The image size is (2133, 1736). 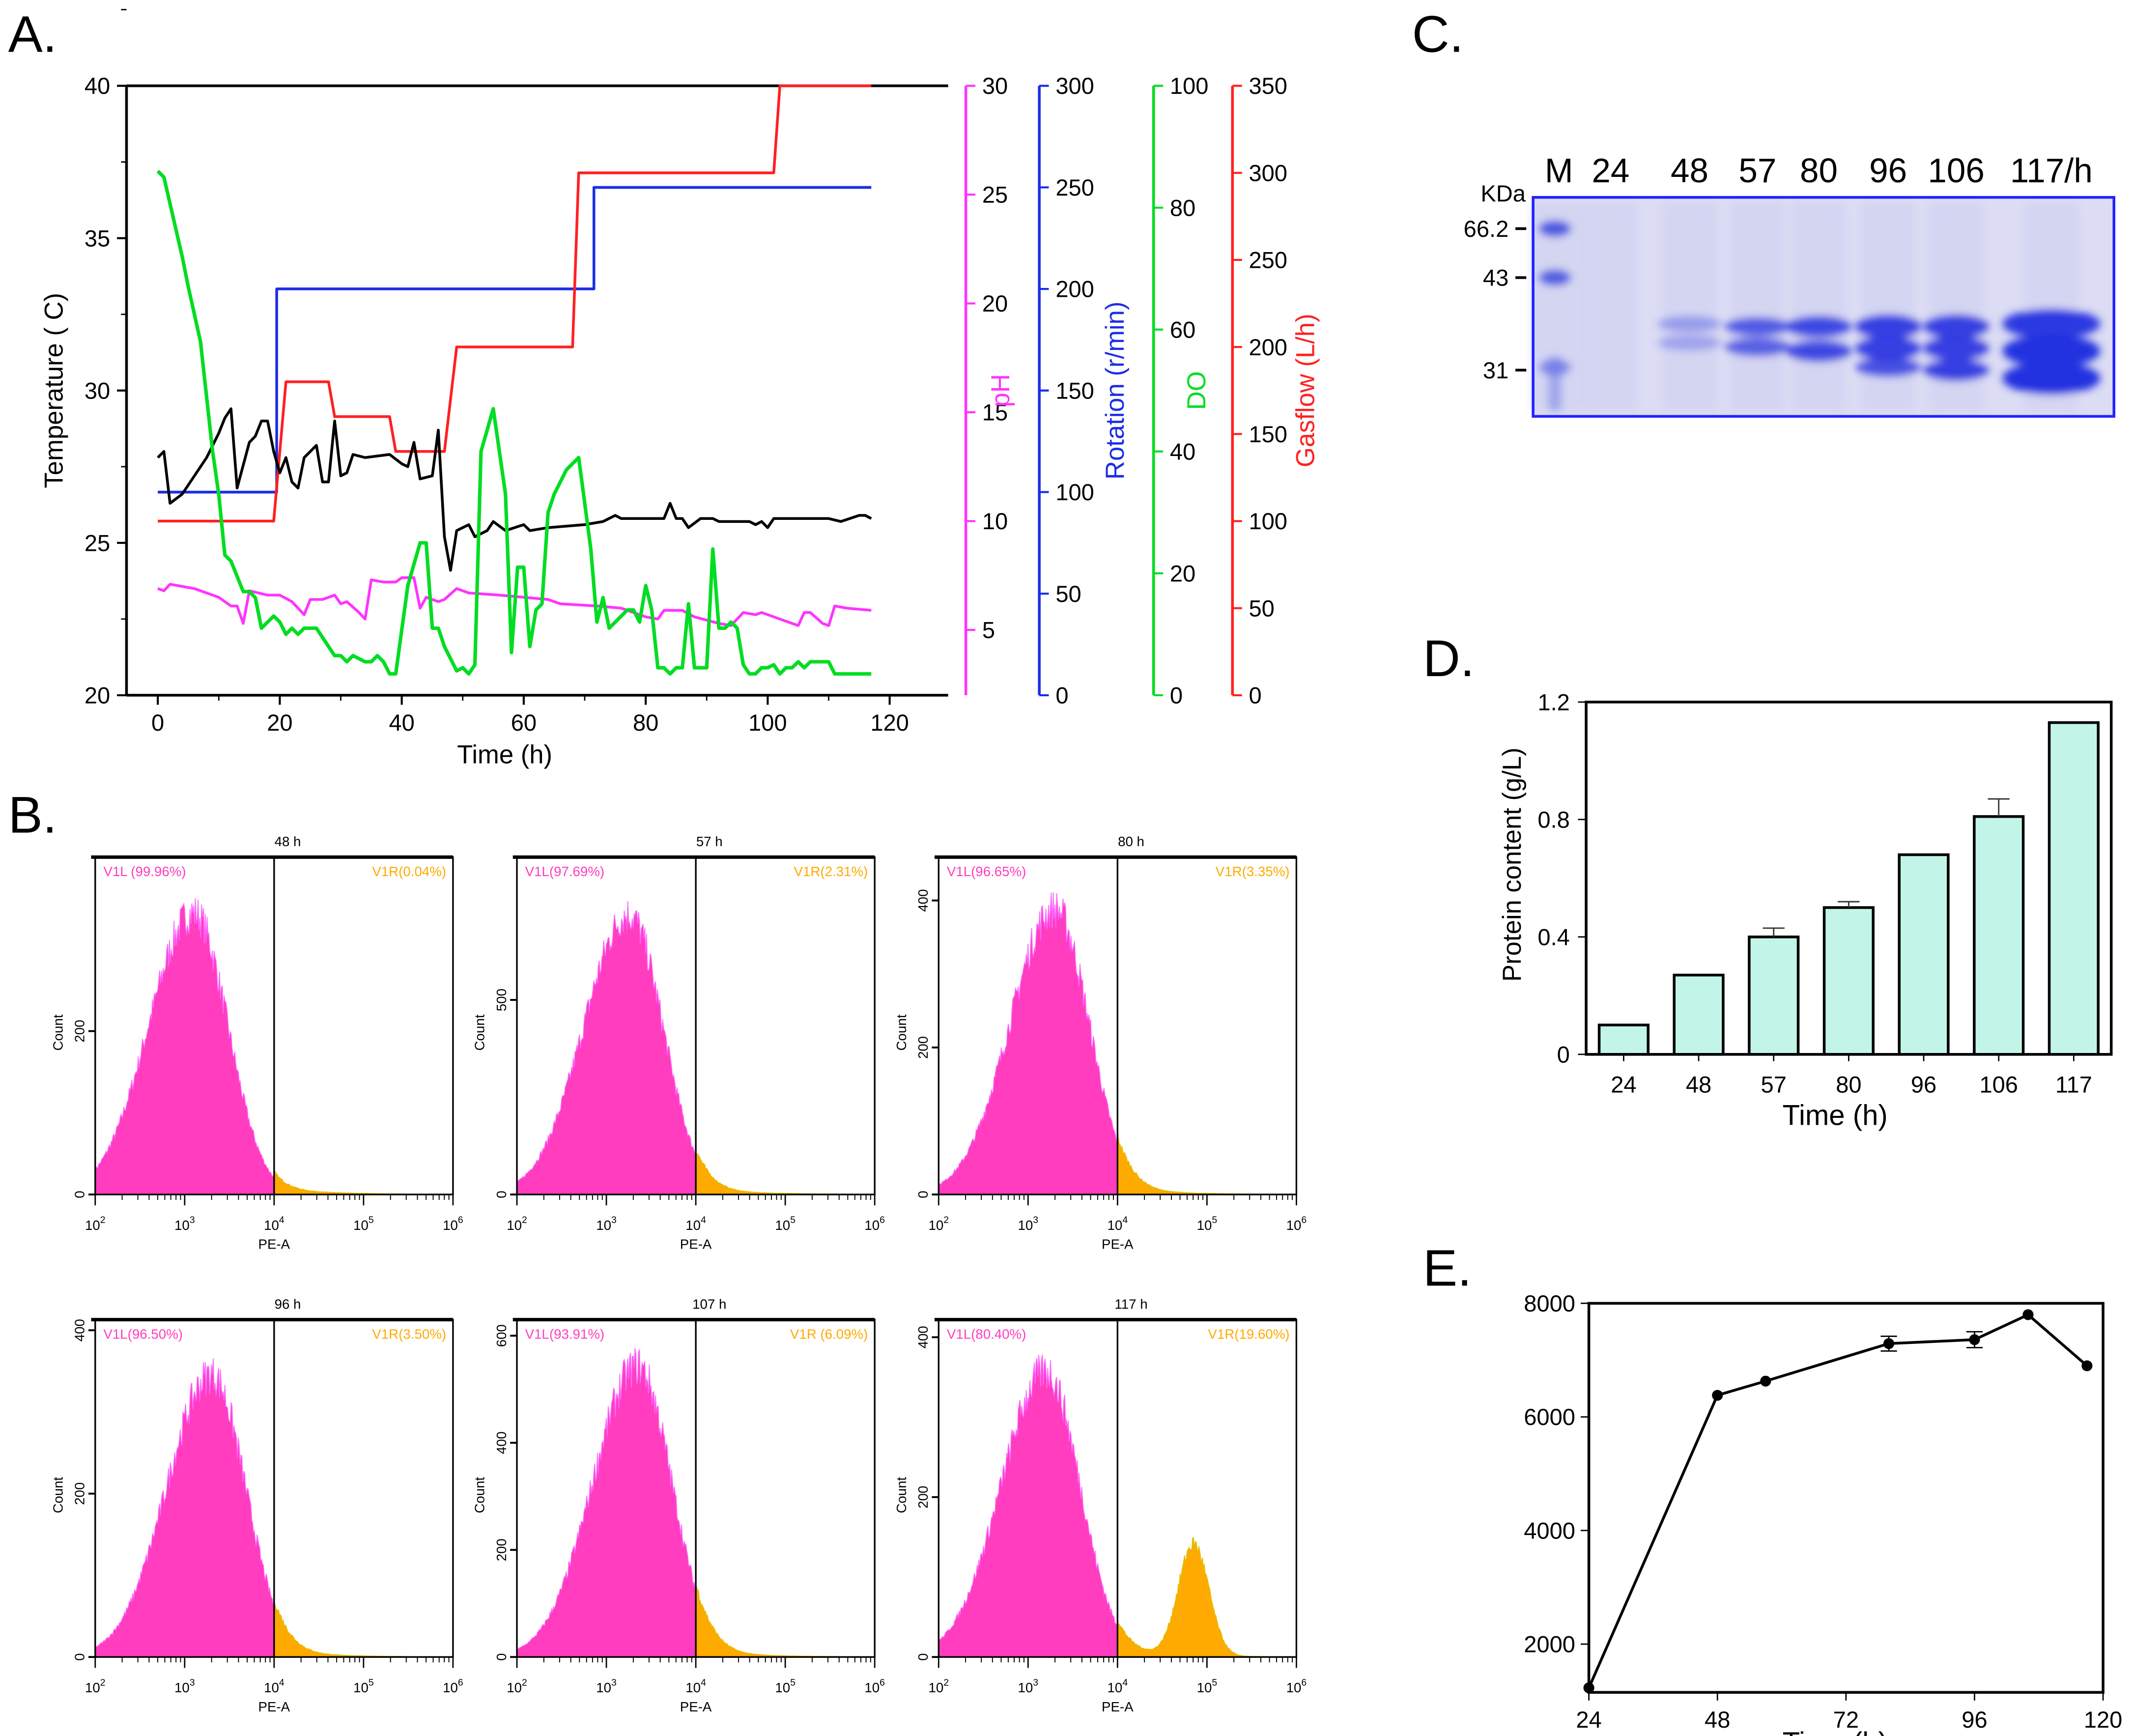 I want to click on v1r-gate-label: V1R (6.09%), so click(x=829, y=1333).